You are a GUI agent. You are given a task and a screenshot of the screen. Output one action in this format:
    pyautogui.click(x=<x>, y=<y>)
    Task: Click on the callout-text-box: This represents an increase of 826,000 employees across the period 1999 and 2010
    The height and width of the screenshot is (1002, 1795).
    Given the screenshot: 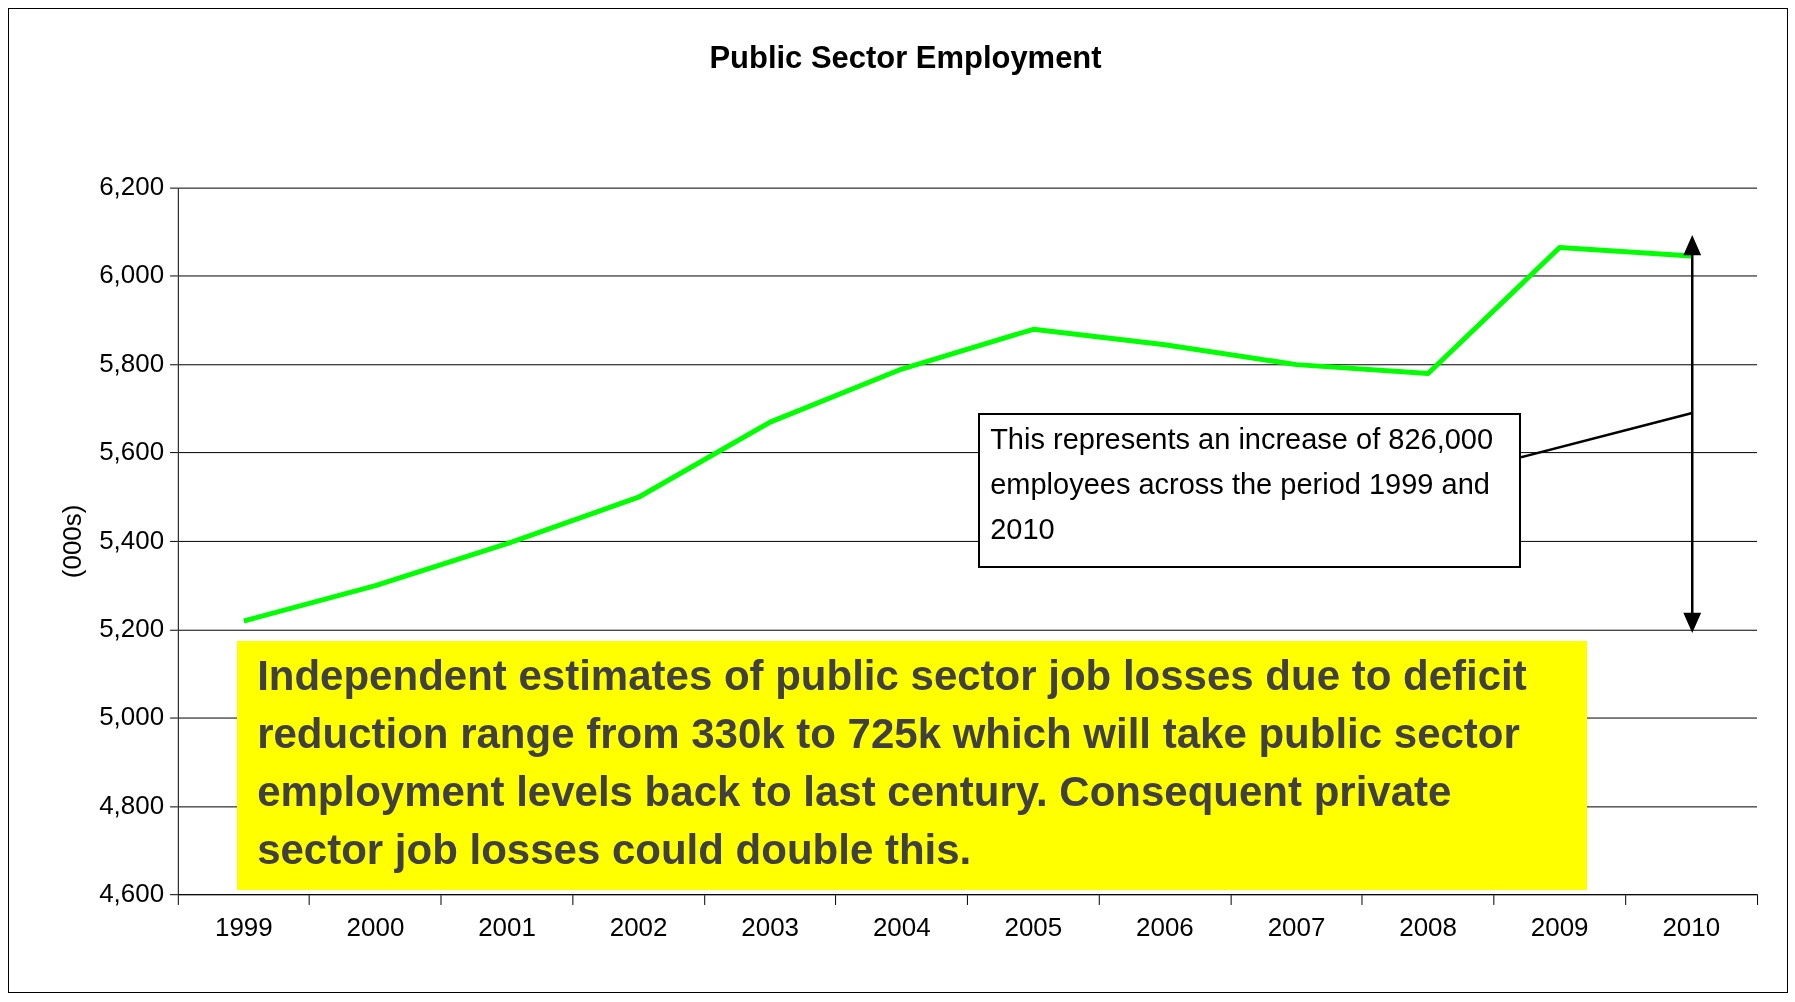 What is the action you would take?
    pyautogui.click(x=1249, y=491)
    